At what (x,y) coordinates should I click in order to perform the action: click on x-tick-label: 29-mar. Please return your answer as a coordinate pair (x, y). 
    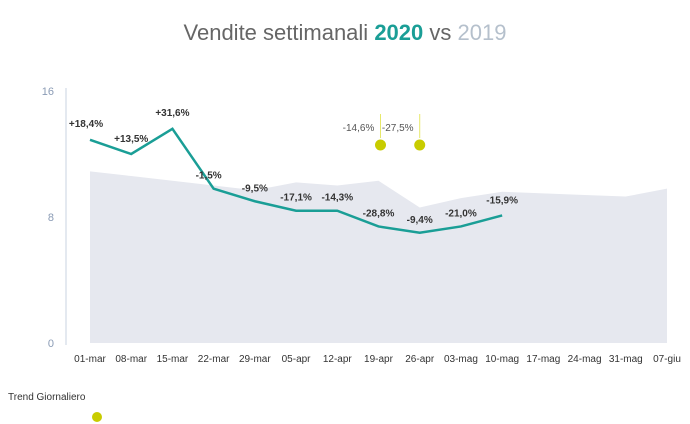
    Looking at the image, I should click on (255, 359).